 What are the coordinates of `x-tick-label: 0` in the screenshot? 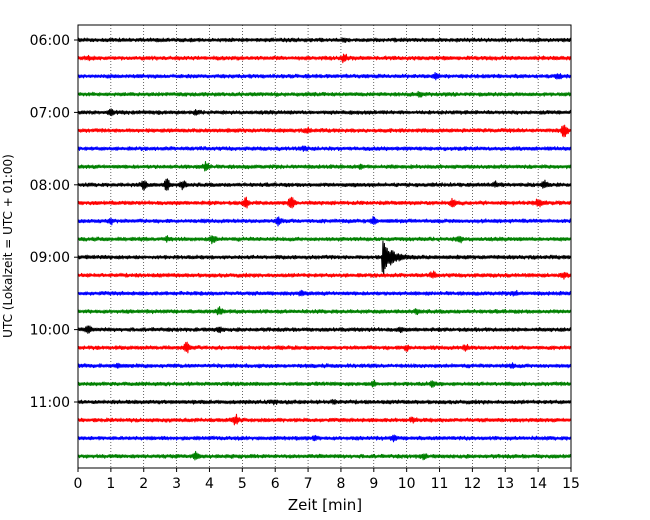 It's located at (78, 484).